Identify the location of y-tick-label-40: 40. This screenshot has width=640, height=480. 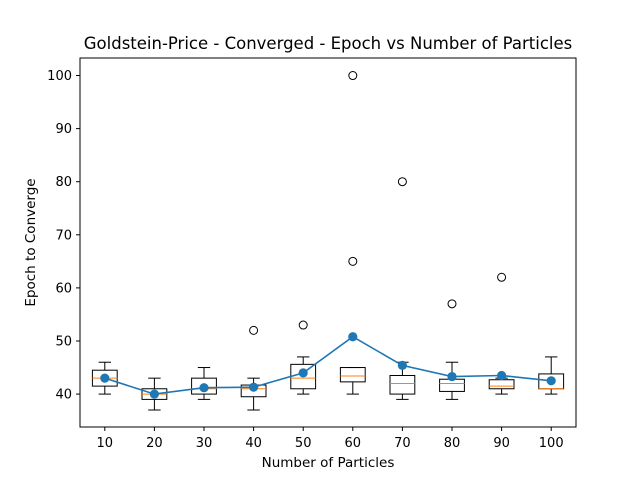
(63, 395).